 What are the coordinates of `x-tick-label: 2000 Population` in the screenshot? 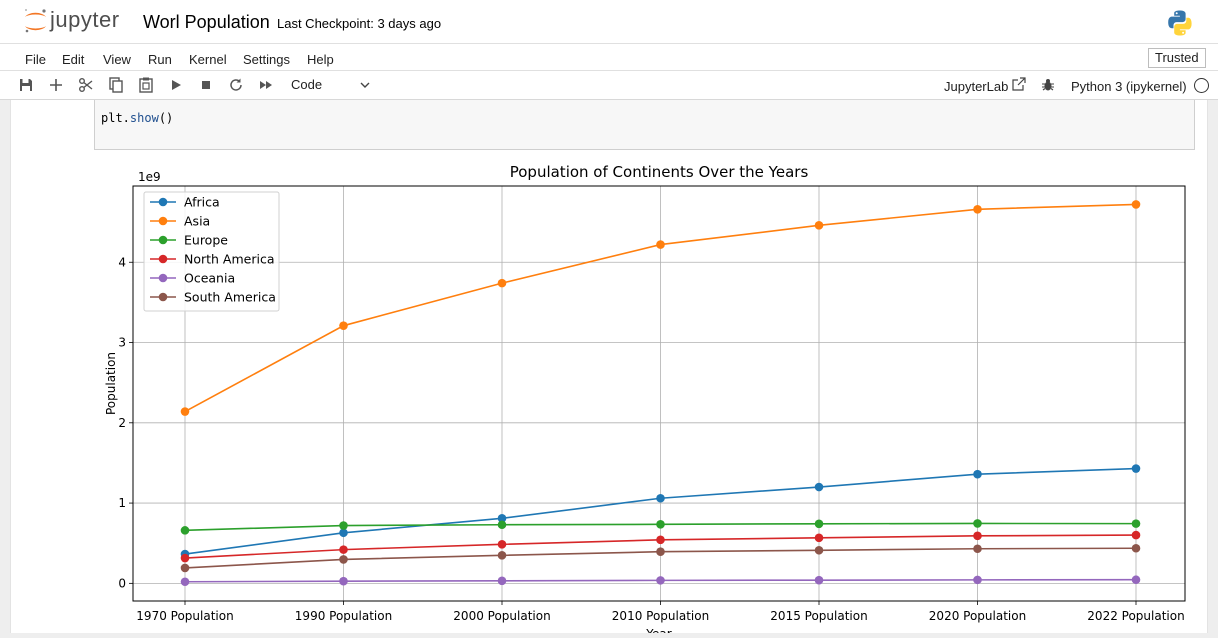 It's located at (501, 616).